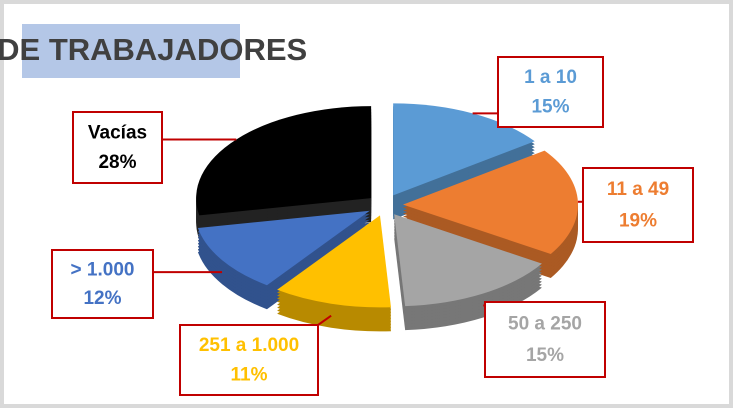 The width and height of the screenshot is (733, 413). What do you see at coordinates (153, 49) in the screenshot?
I see `chart-title: Nº DE TRABAJADORES` at bounding box center [153, 49].